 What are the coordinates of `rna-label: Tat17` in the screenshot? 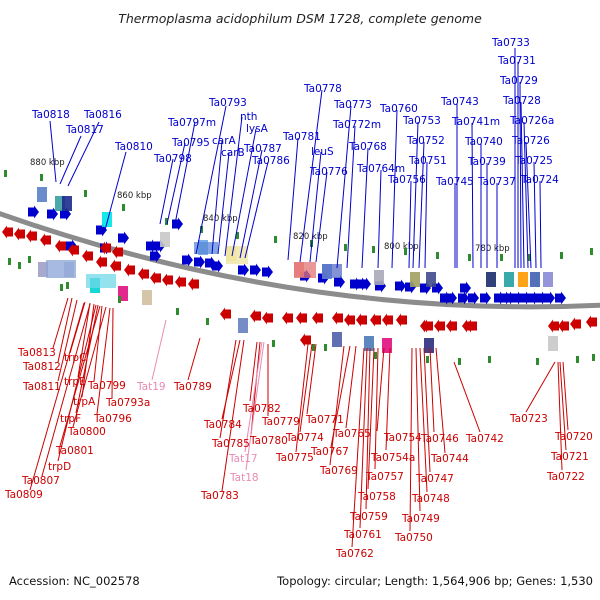 It's located at (243, 459).